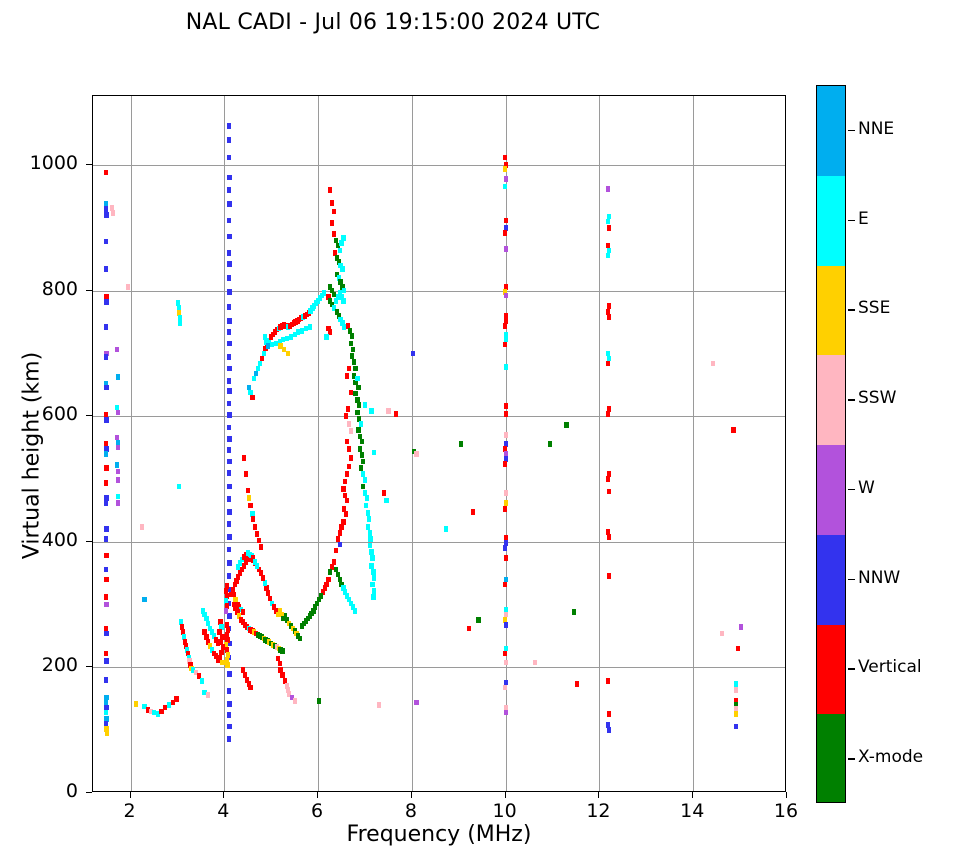 Image resolution: width=958 pixels, height=857 pixels. I want to click on colorbar, so click(831, 444).